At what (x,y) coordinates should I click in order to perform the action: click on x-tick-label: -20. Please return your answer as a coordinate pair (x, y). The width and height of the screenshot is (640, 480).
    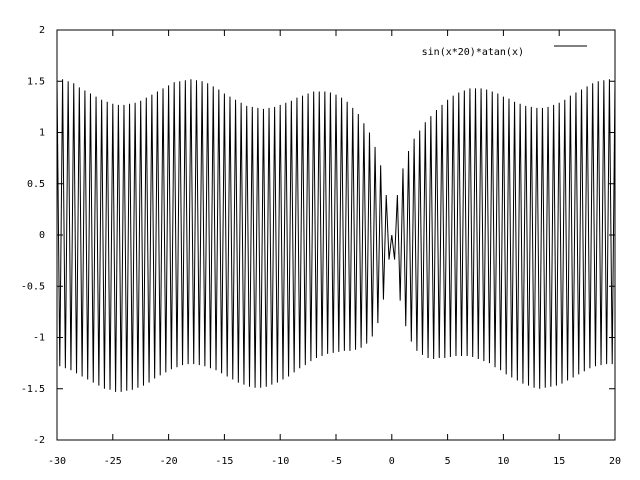
    Looking at the image, I should click on (169, 461).